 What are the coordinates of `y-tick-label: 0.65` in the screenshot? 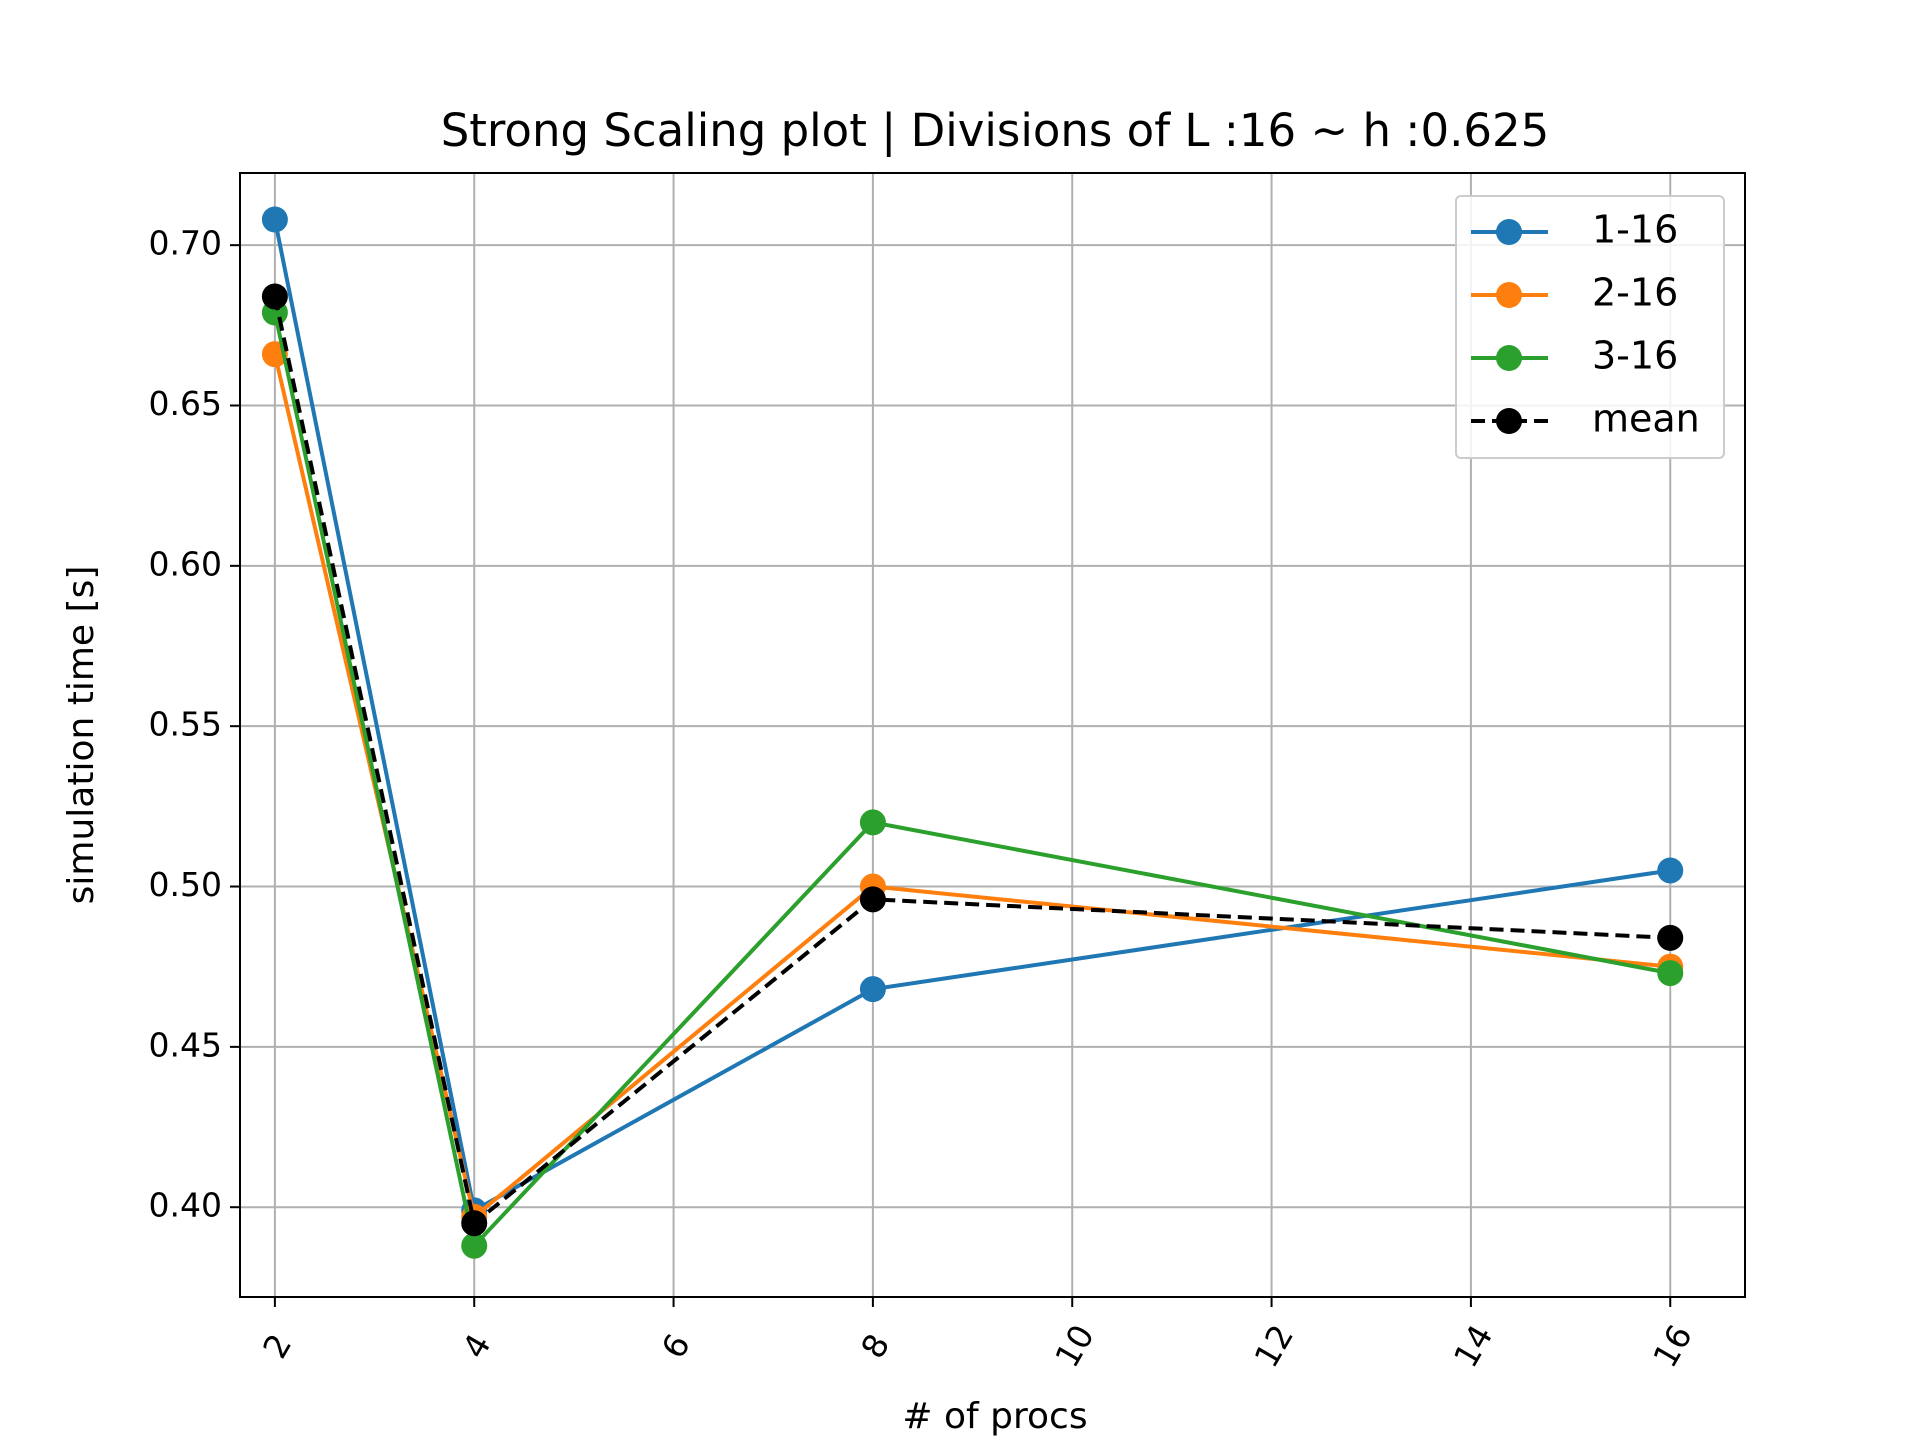 It's located at (185, 403).